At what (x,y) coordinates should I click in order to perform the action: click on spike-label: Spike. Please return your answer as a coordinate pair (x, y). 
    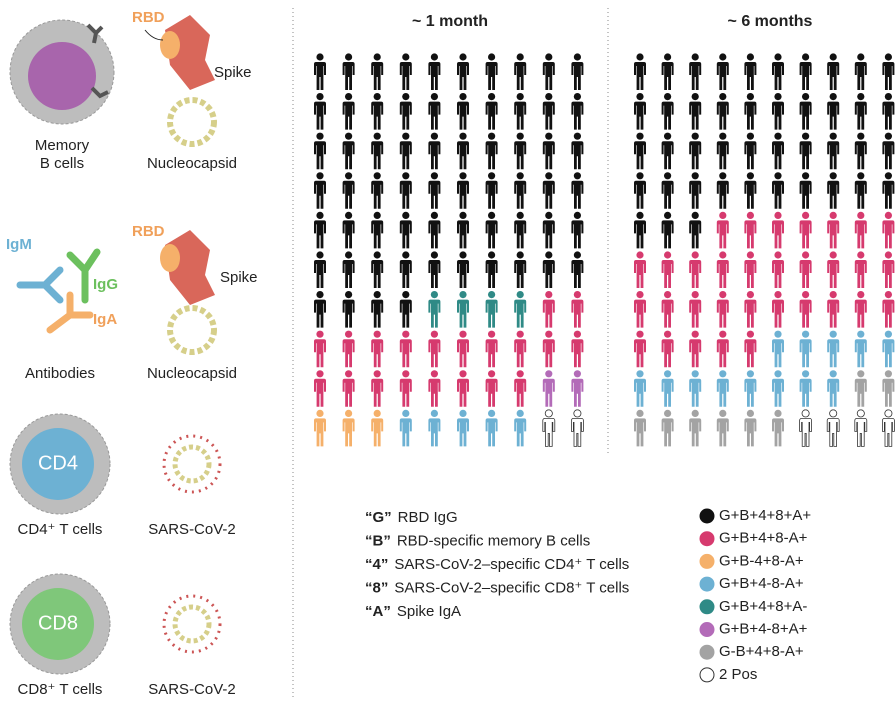
    Looking at the image, I should click on (233, 72).